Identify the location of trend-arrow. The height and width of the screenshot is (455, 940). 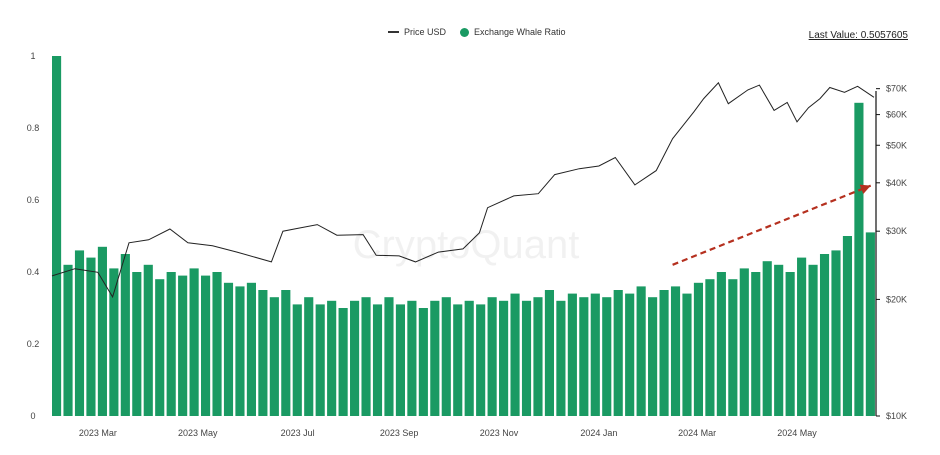
(772, 225).